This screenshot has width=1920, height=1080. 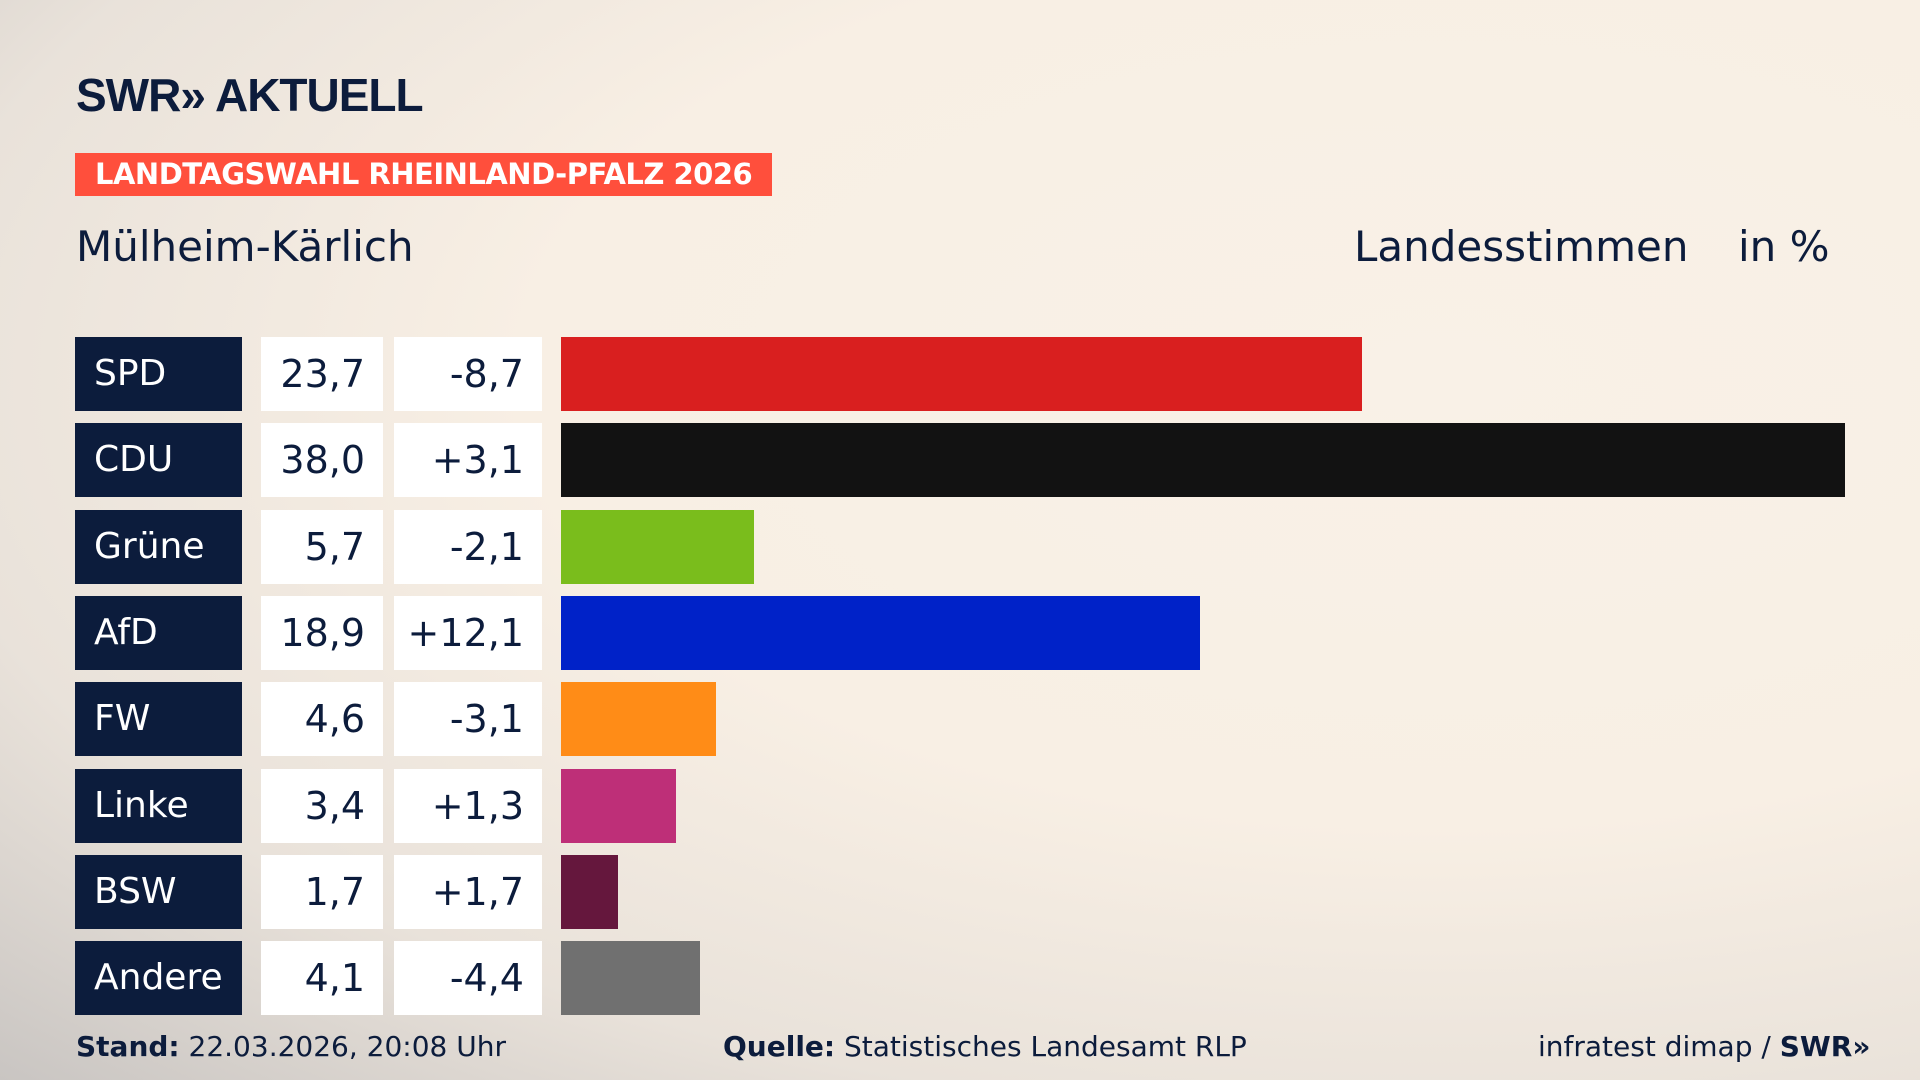 What do you see at coordinates (322, 805) in the screenshot?
I see `value-label: 3,4` at bounding box center [322, 805].